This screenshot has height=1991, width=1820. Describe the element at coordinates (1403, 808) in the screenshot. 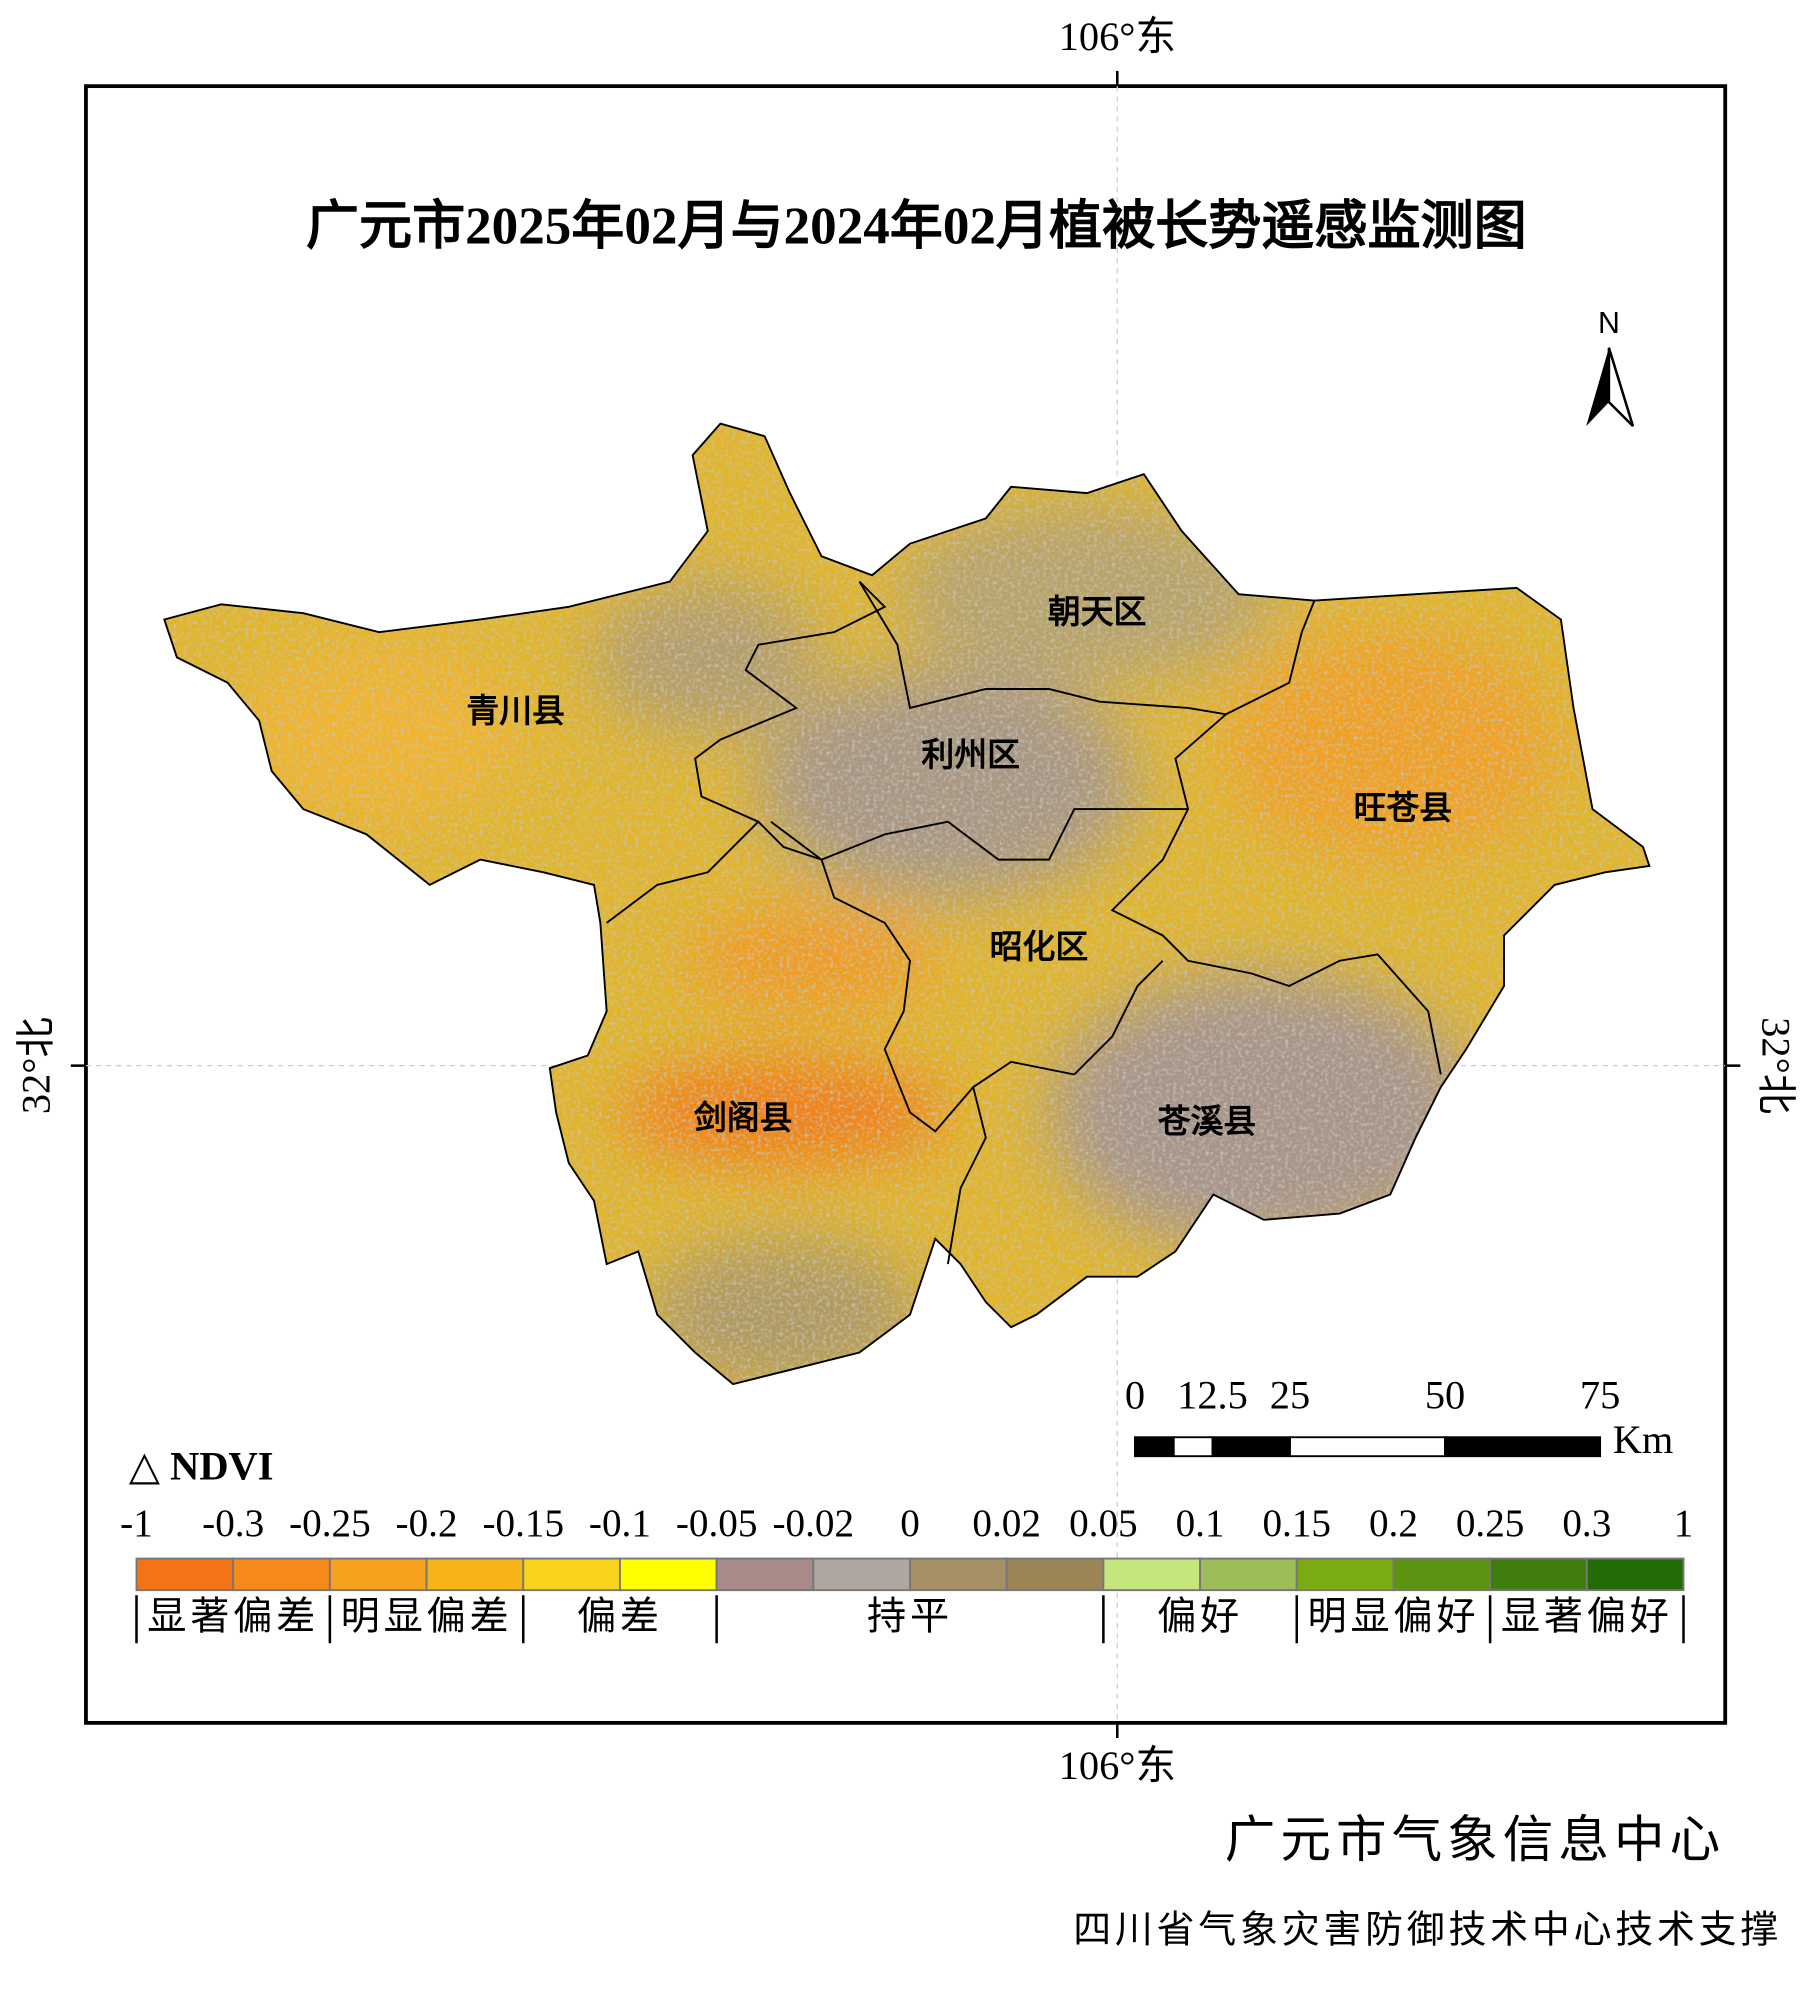

I see `district-label: 旺苍县` at that location.